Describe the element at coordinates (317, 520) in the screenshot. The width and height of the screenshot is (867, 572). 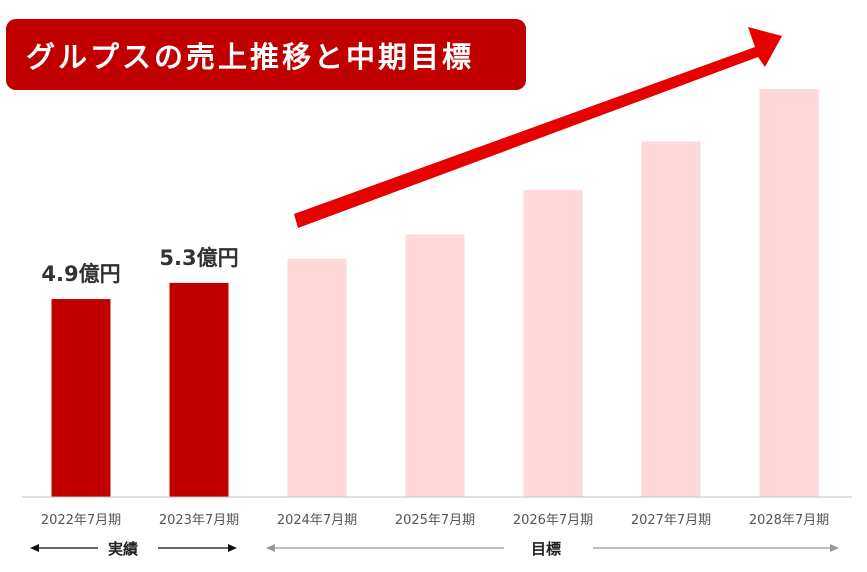
I see `x-tick-label: 2024年7月期` at that location.